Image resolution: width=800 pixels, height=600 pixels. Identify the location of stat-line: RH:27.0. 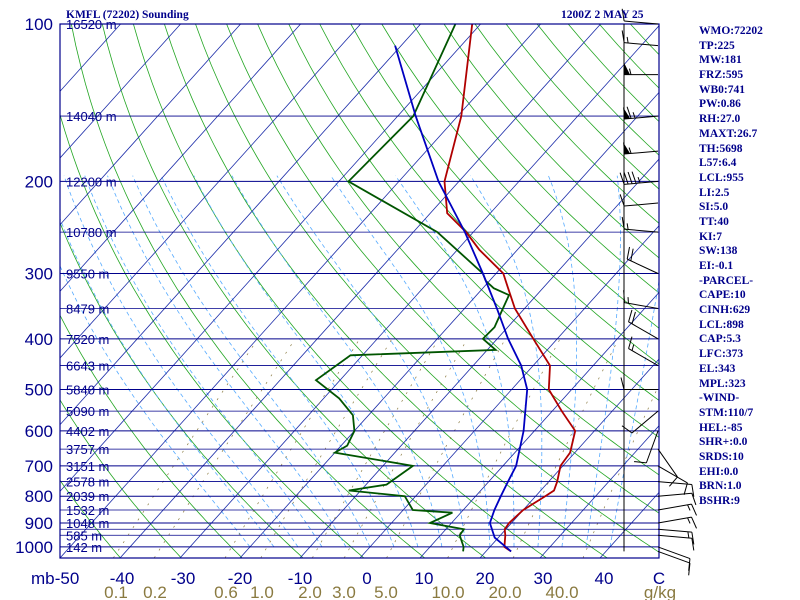
(720, 119).